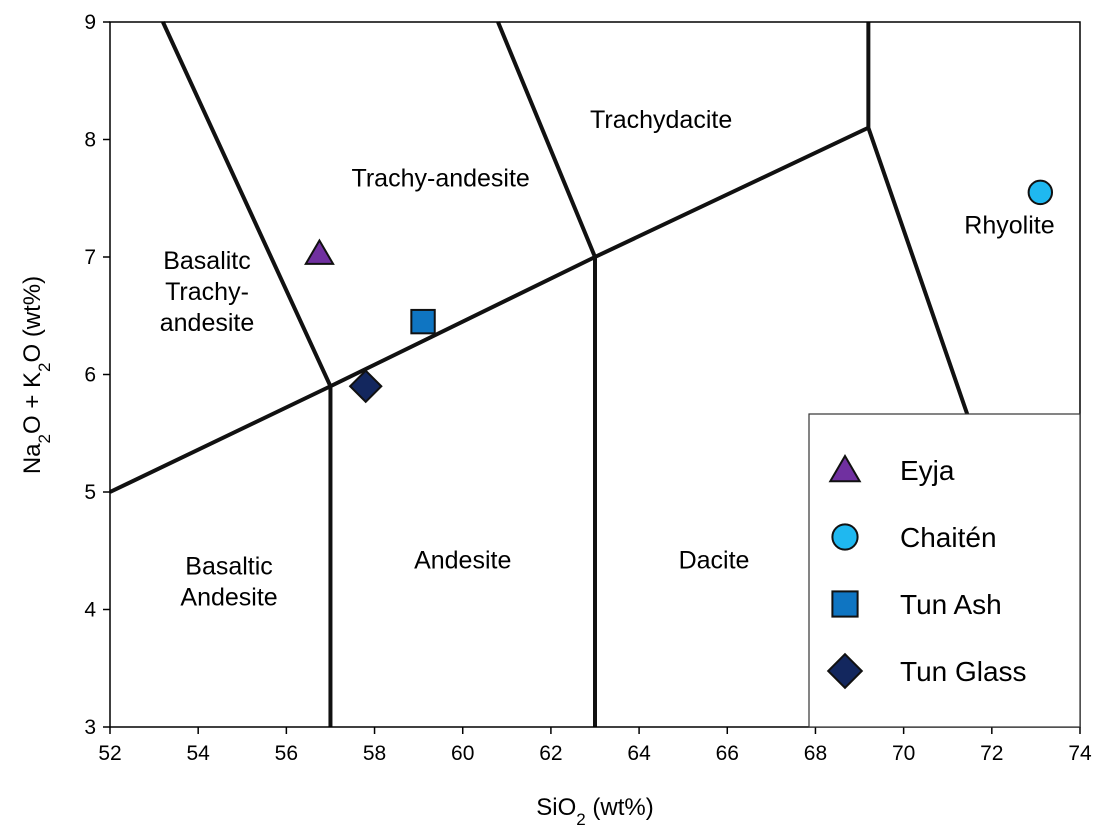 This screenshot has height=837, width=1100. I want to click on point-tun-glass, so click(365, 386).